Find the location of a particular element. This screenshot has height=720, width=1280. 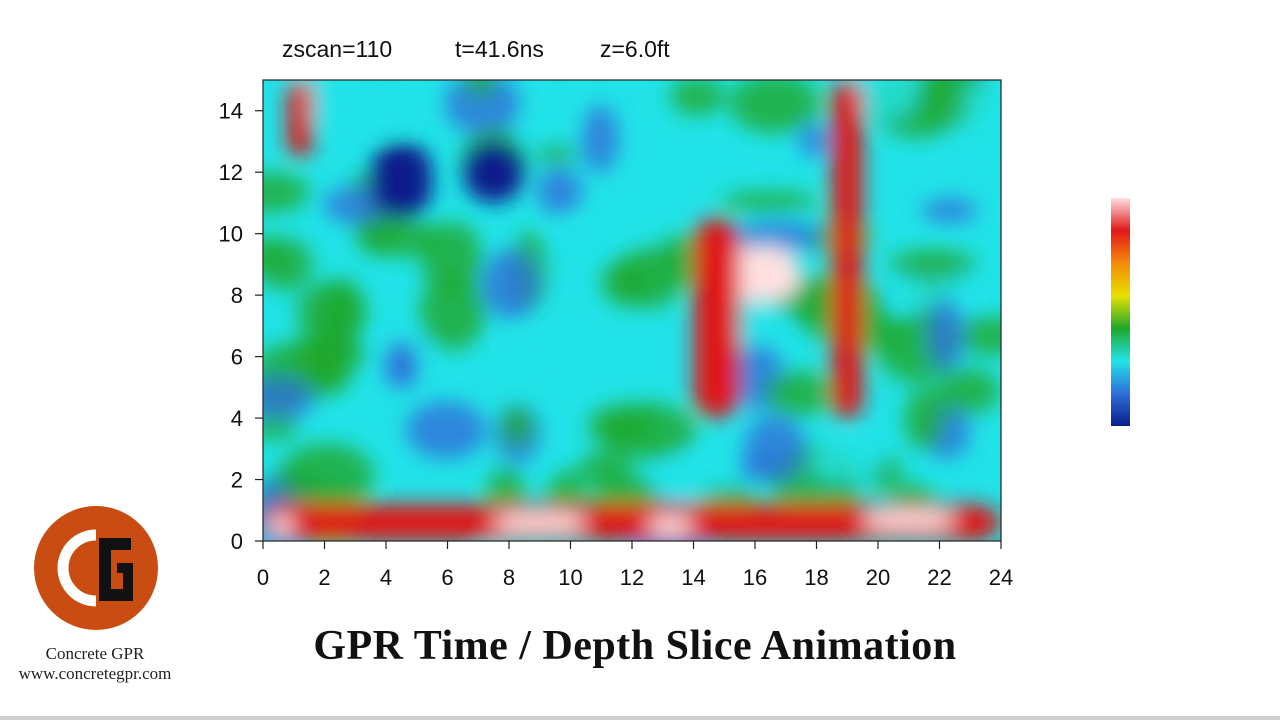

x-tick-label: 10 is located at coordinates (570, 577).